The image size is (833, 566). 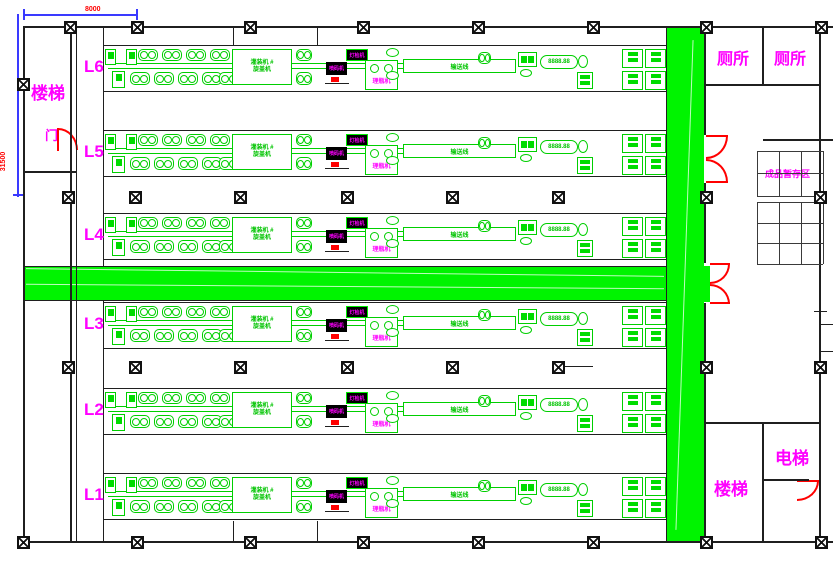 I want to click on printer-box: 喷码机, so click(x=336, y=153).